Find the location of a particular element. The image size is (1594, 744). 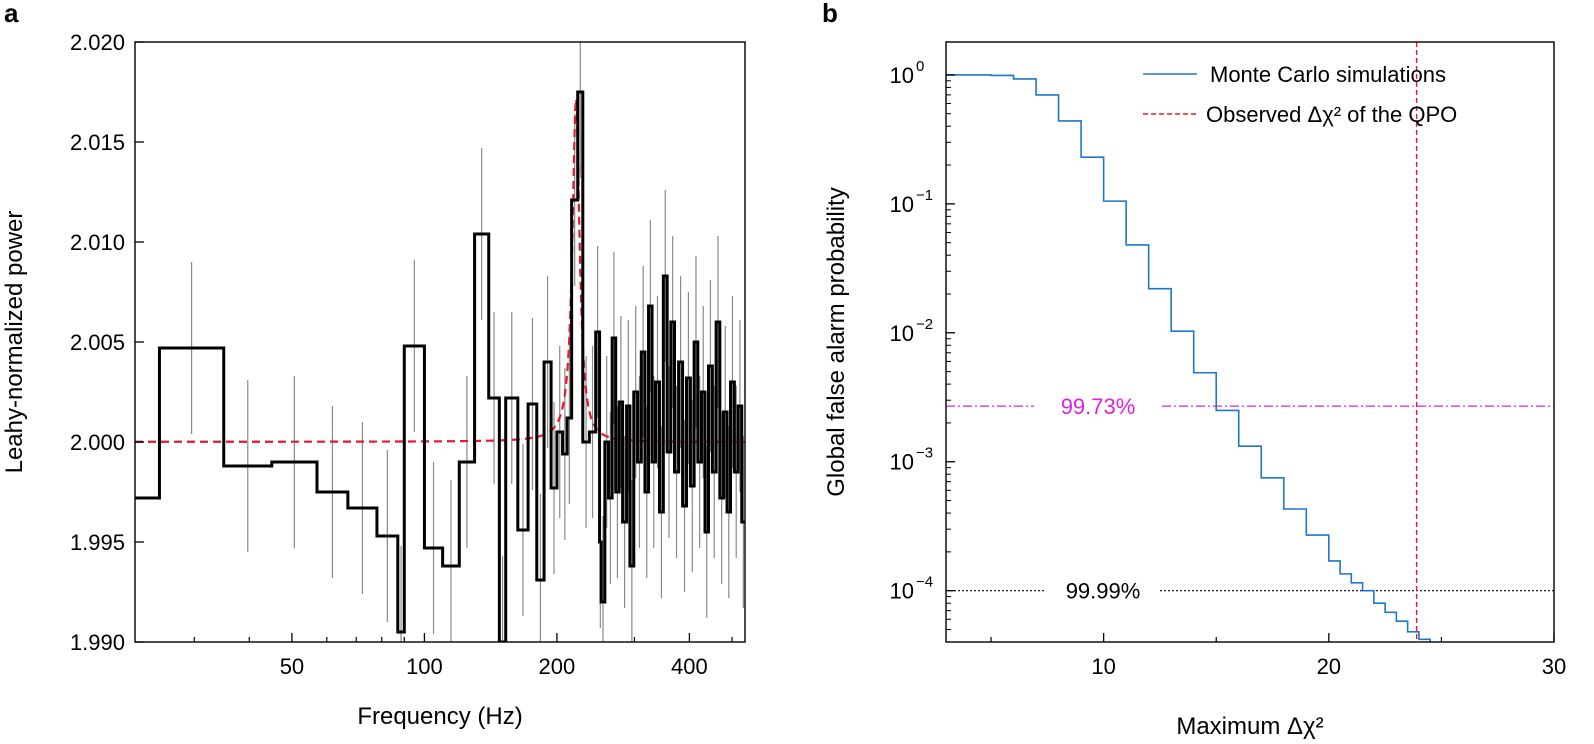

y-tick-exponent: −2 is located at coordinates (924, 324).